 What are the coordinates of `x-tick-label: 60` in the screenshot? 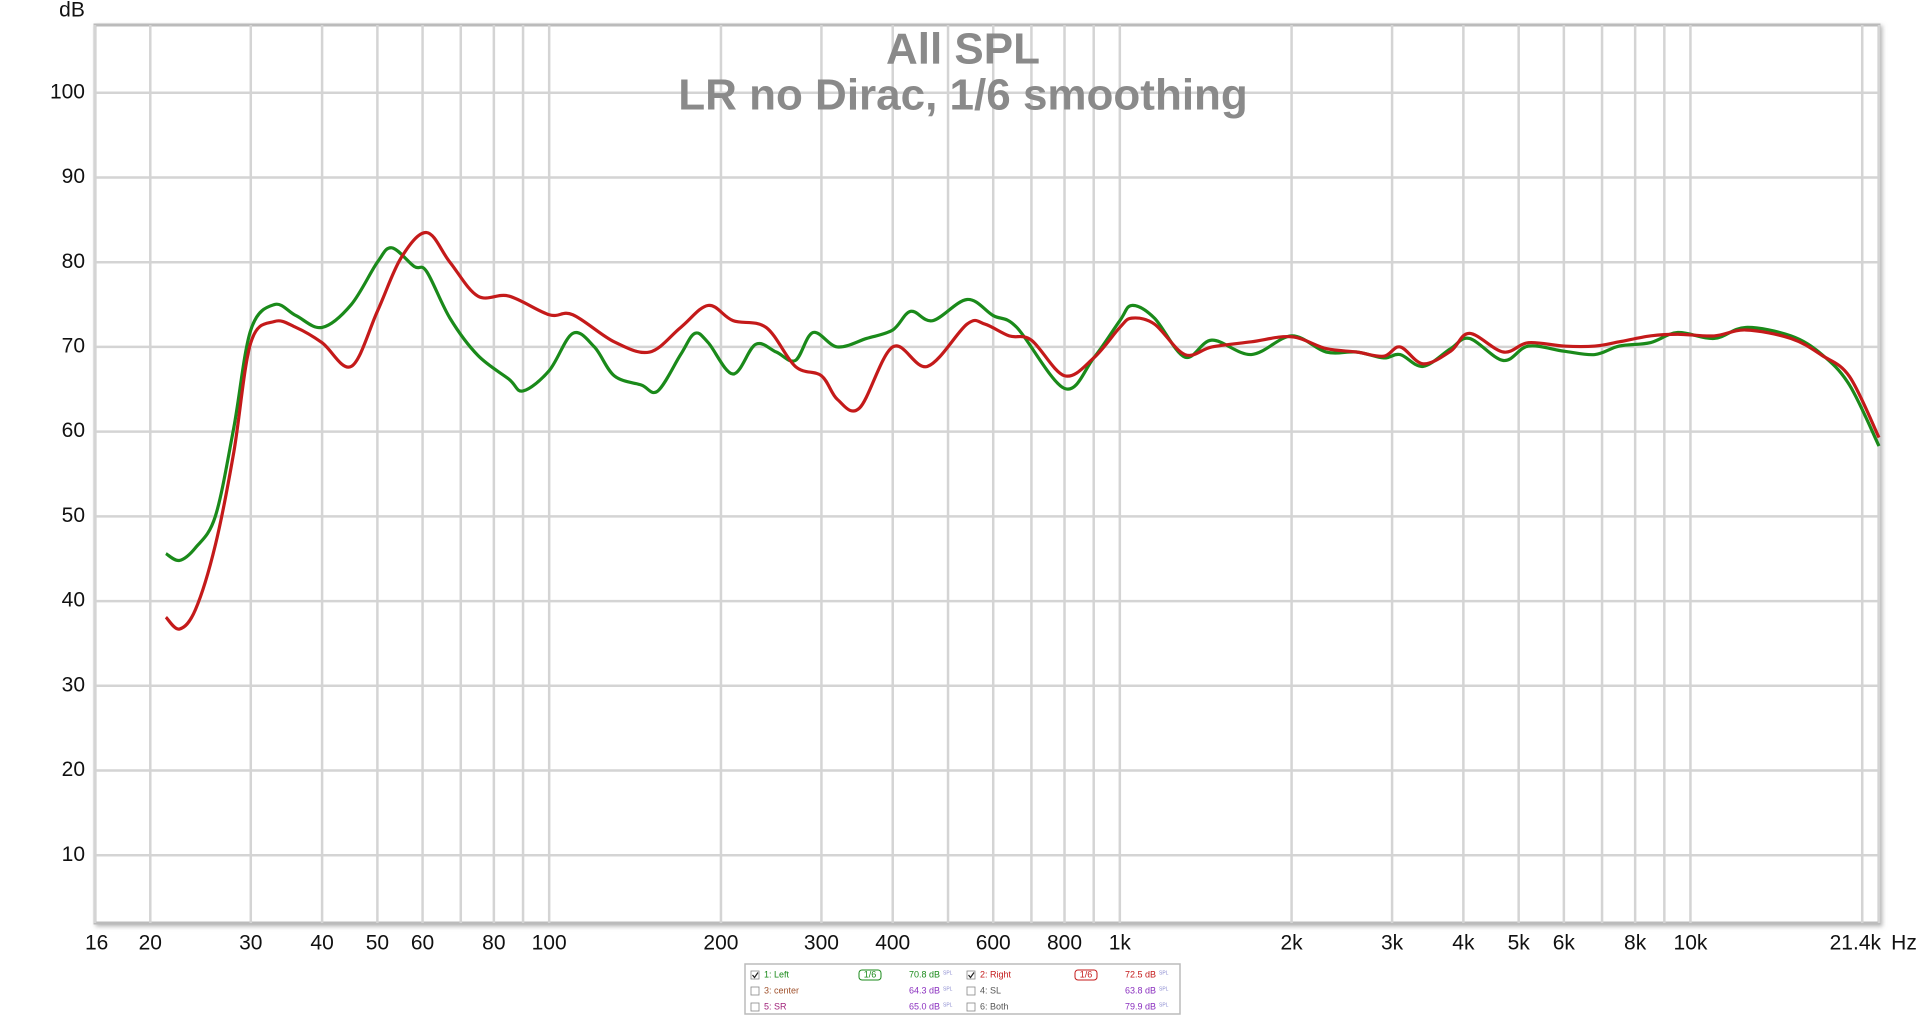 It's located at (422, 943).